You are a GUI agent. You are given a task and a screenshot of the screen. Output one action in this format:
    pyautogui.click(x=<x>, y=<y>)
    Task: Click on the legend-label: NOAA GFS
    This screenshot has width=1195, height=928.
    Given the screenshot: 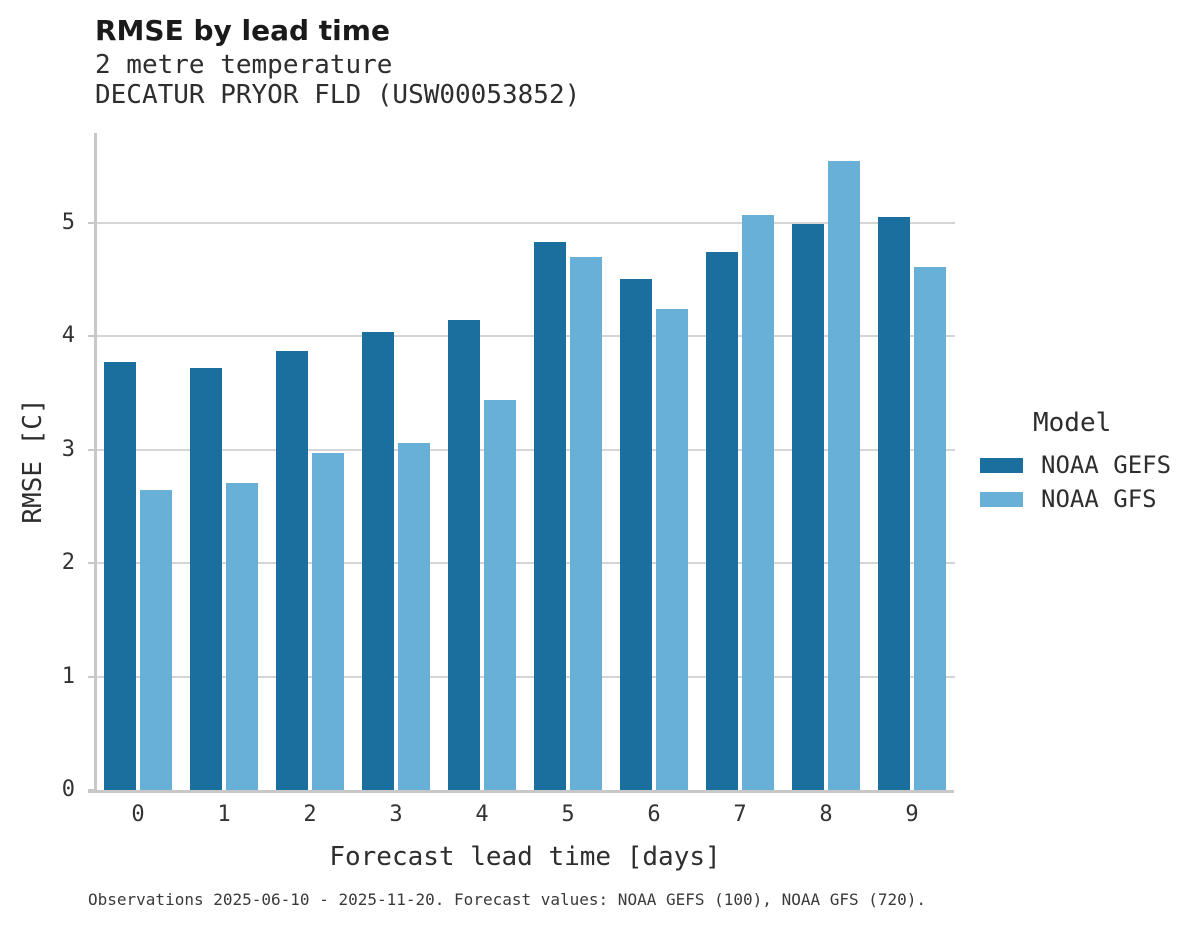 What is the action you would take?
    pyautogui.click(x=1099, y=499)
    